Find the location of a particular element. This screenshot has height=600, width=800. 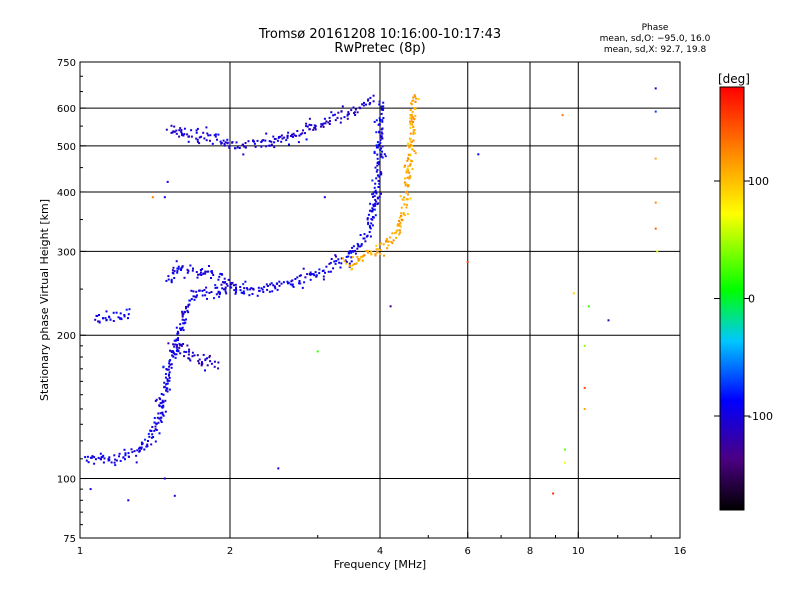

page-title-line-2: RwPretec (8p) is located at coordinates (380, 48).